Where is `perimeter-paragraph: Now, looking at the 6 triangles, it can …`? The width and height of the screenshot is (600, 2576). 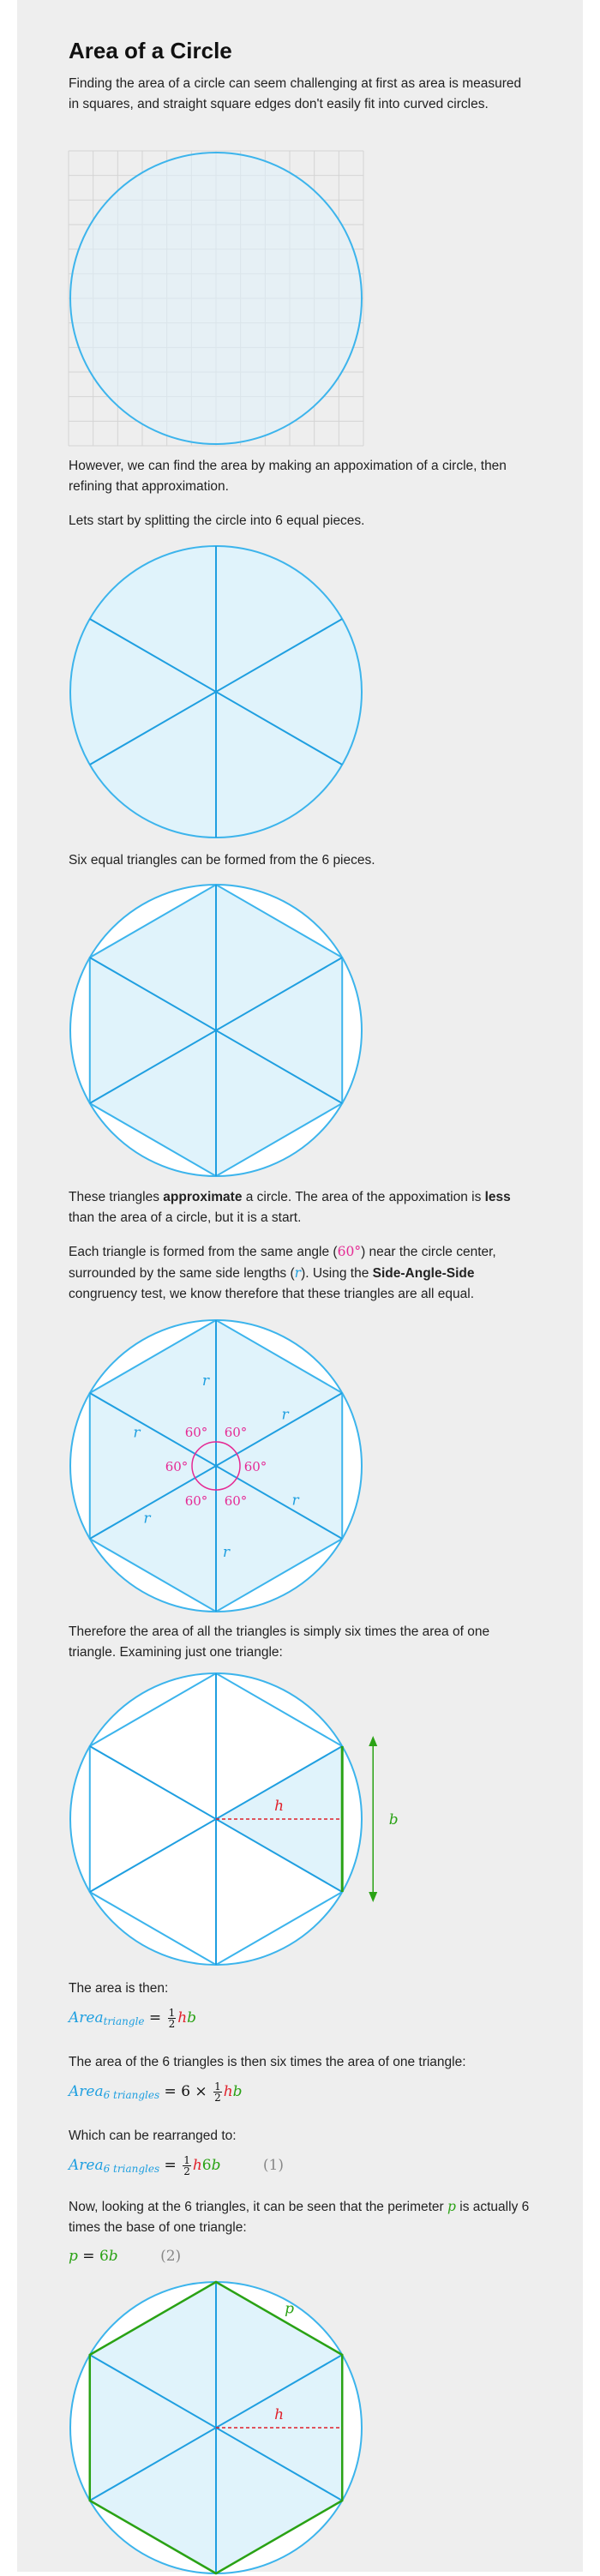
perimeter-paragraph: Now, looking at the 6 triangles, it can … is located at coordinates (299, 2217).